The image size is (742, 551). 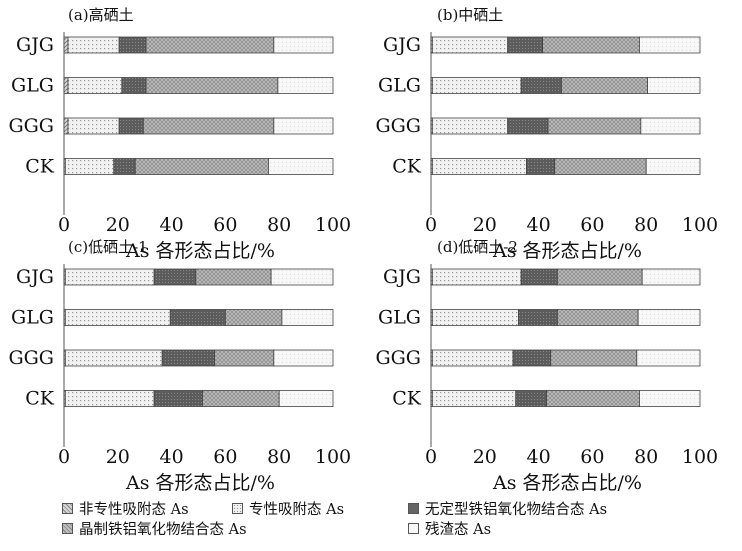 I want to click on legend-item-non-specific: 非专性吸附态 As, so click(x=125, y=508).